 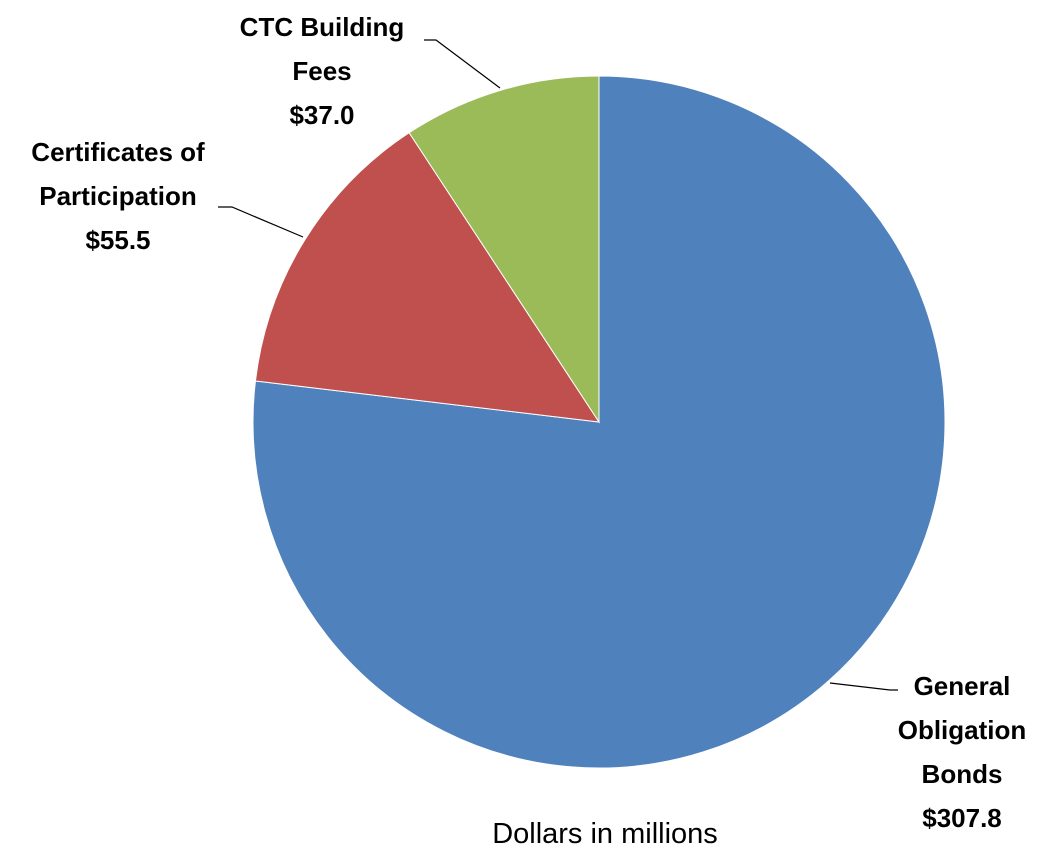 I want to click on caption: Dollars in millions, so click(x=605, y=834).